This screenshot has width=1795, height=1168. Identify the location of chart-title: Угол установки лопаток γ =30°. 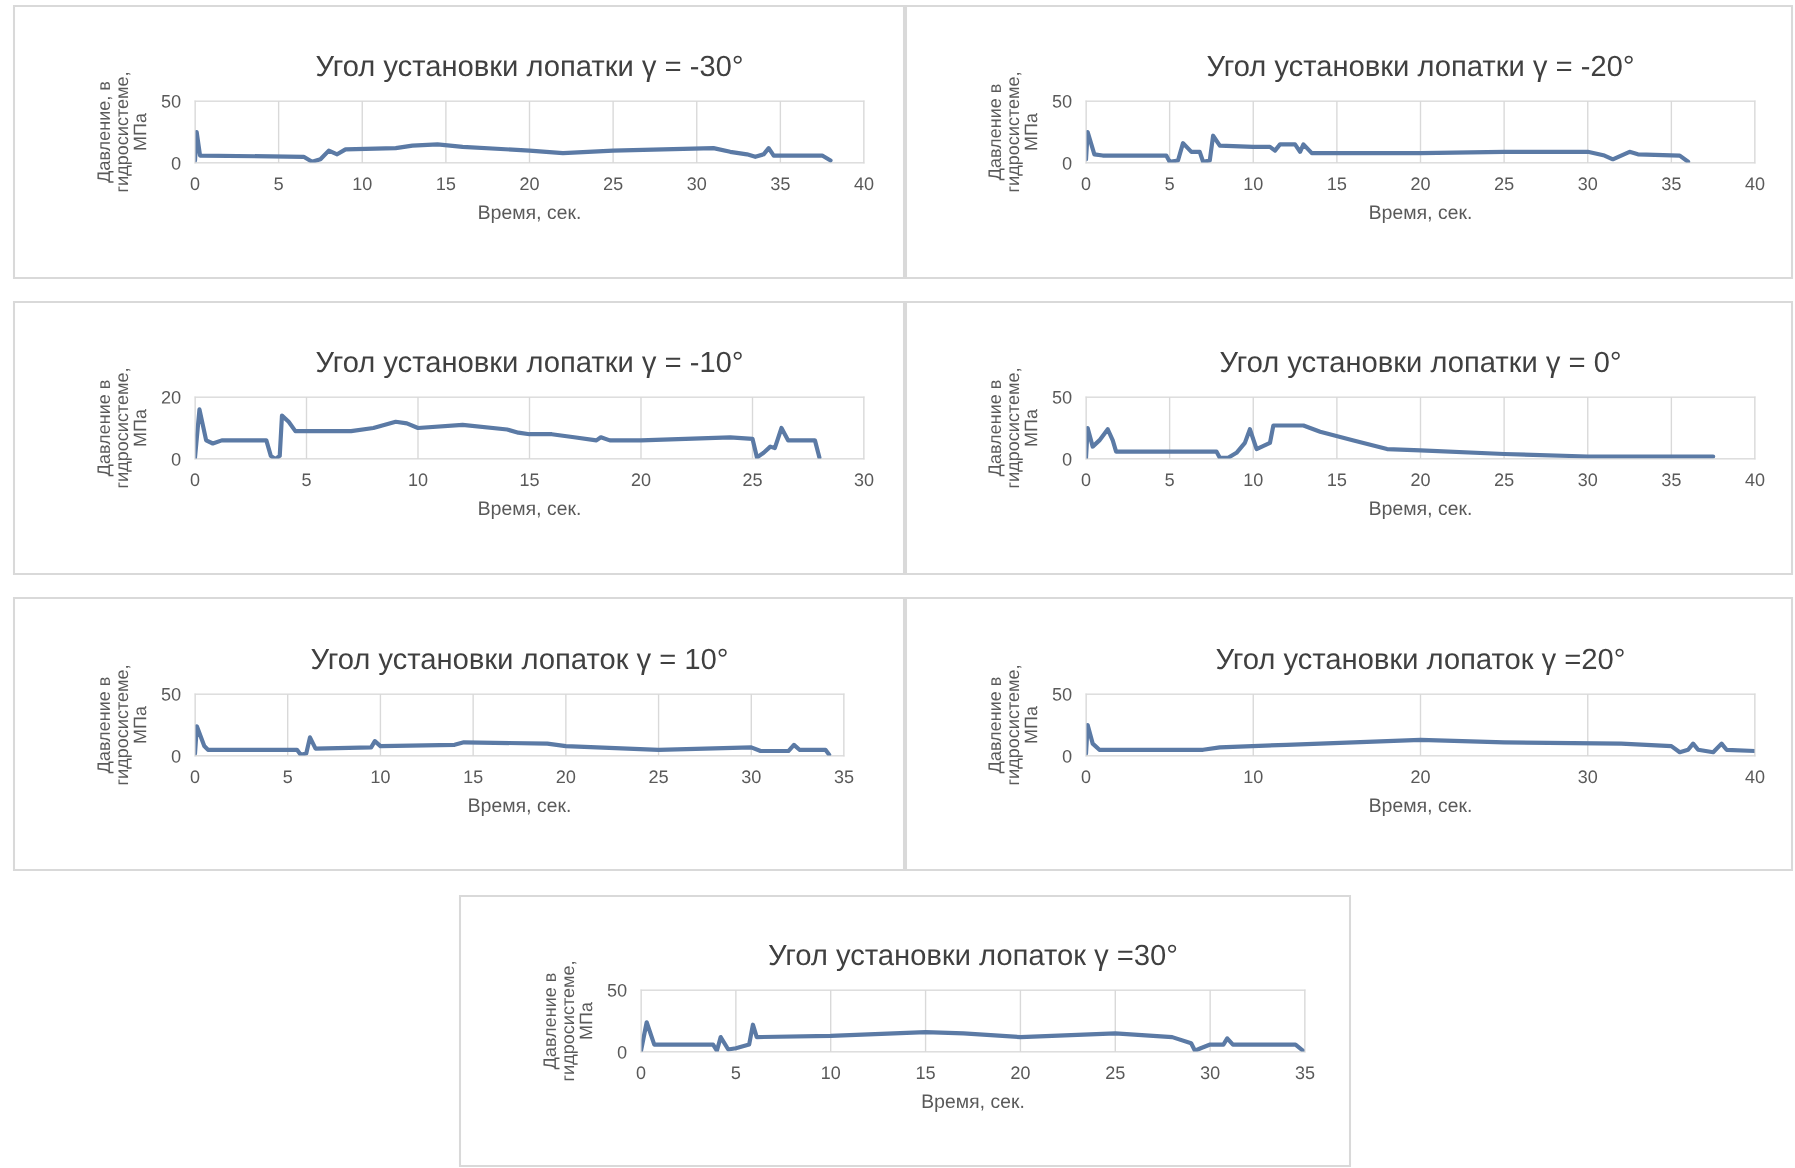
(972, 958).